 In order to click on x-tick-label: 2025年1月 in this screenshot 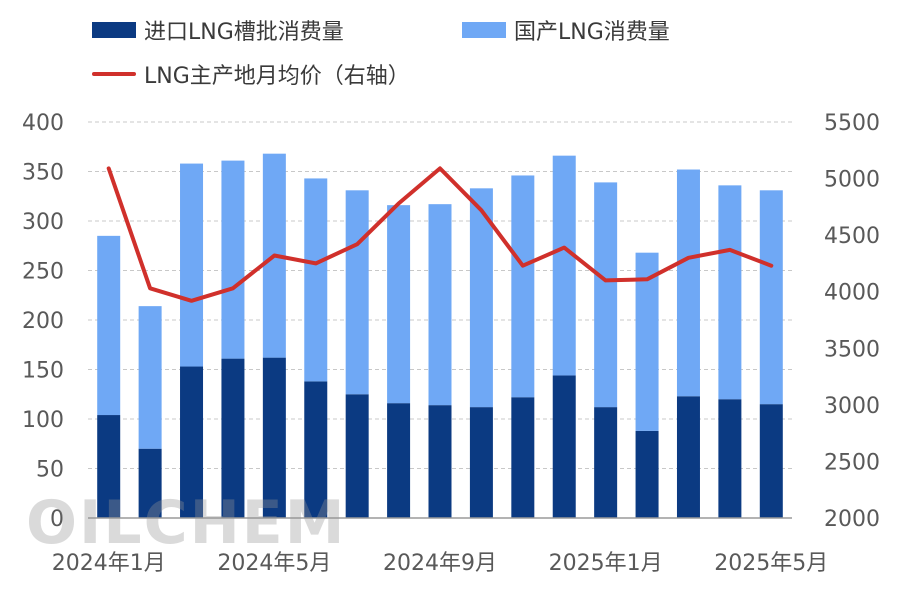, I will do `click(606, 563)`.